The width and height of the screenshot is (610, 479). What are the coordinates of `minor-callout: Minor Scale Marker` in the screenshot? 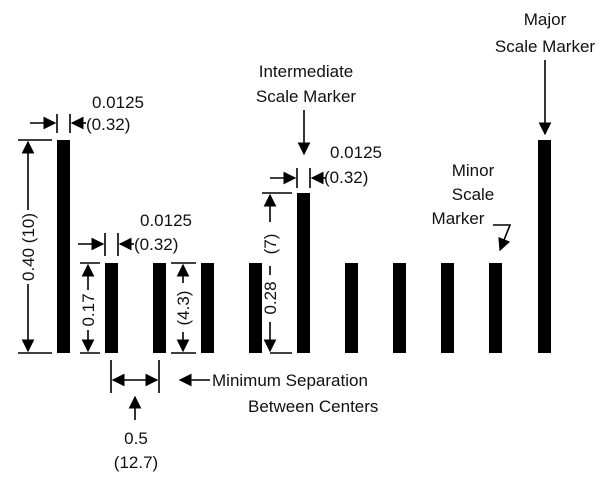 It's located at (472, 206).